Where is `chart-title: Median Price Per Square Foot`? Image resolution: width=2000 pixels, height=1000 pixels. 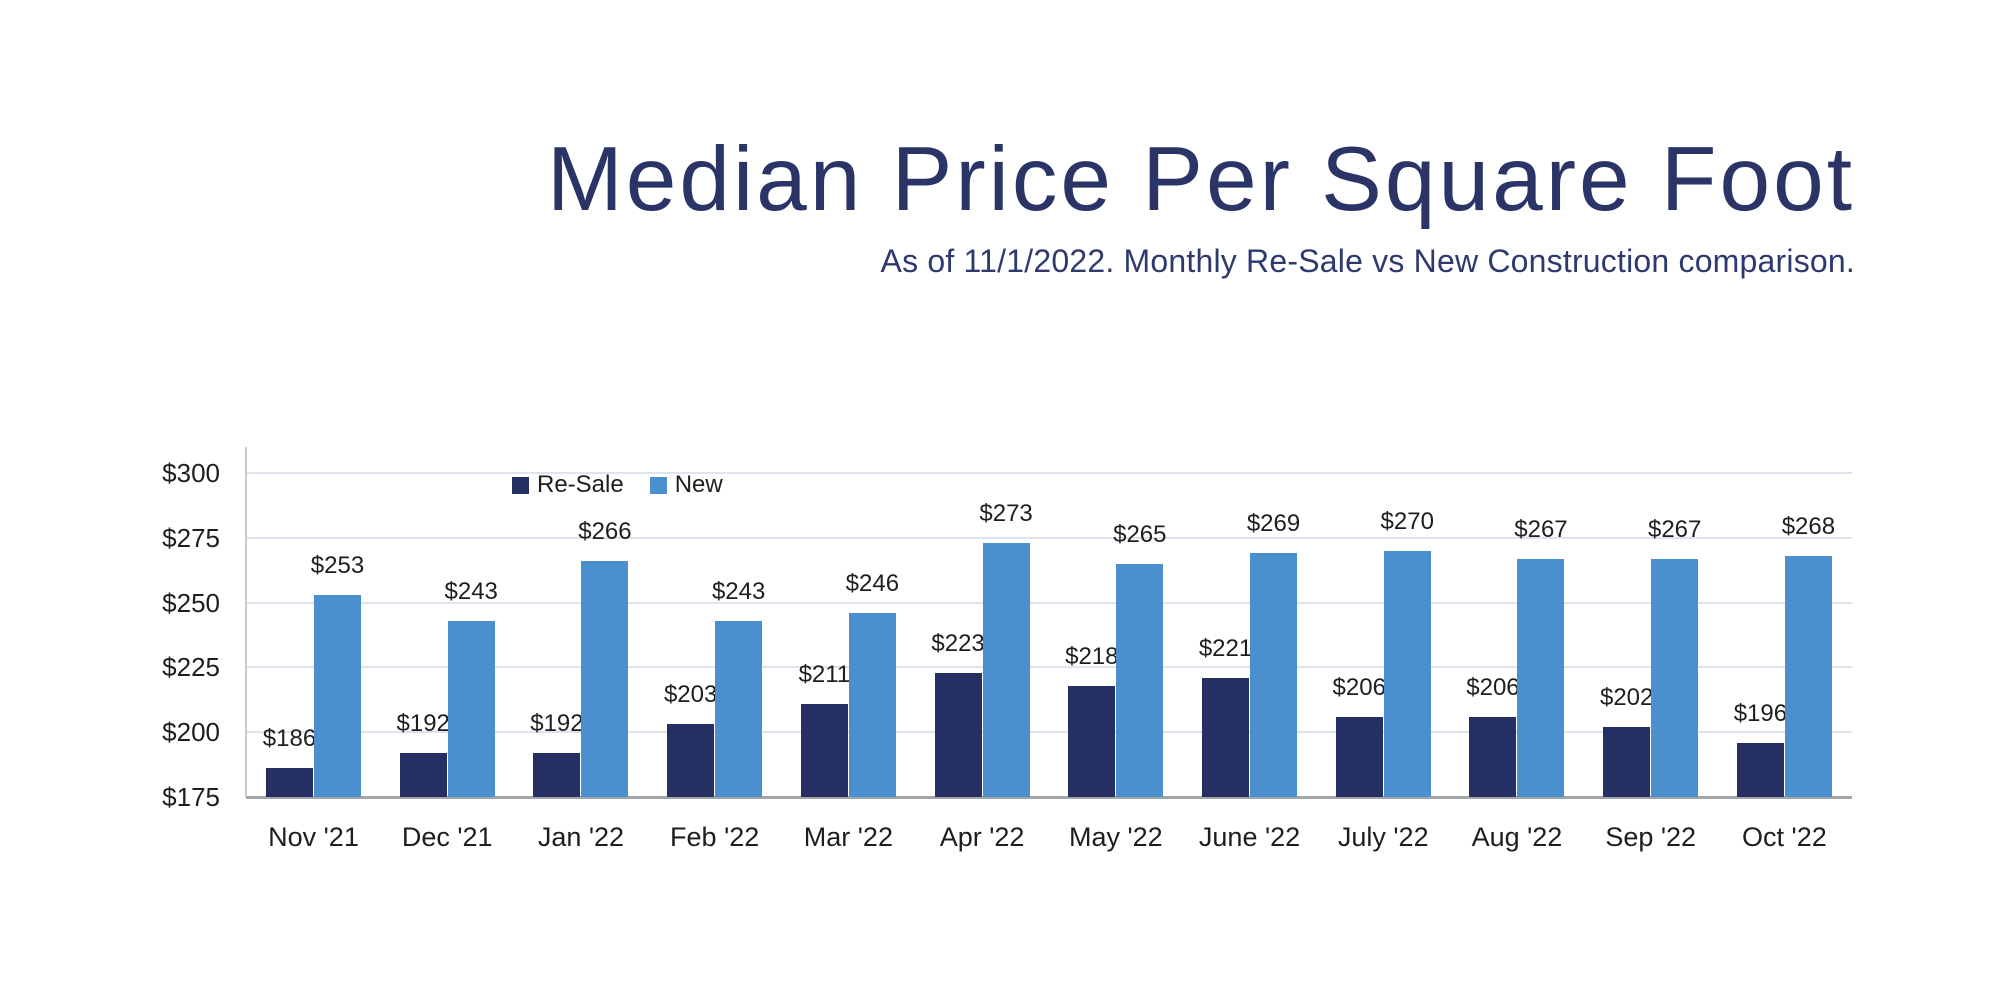
chart-title: Median Price Per Square Foot is located at coordinates (1200, 179).